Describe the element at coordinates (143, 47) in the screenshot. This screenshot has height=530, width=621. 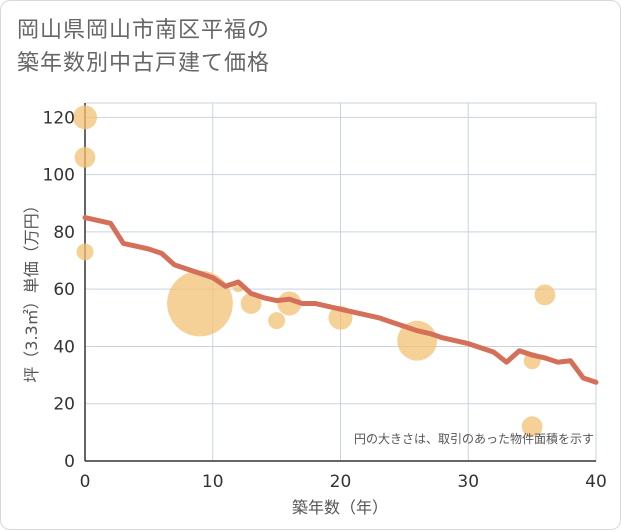
I see `chart-title: 岡山県岡山市南区平福の 築年数別中古戸建て価格` at that location.